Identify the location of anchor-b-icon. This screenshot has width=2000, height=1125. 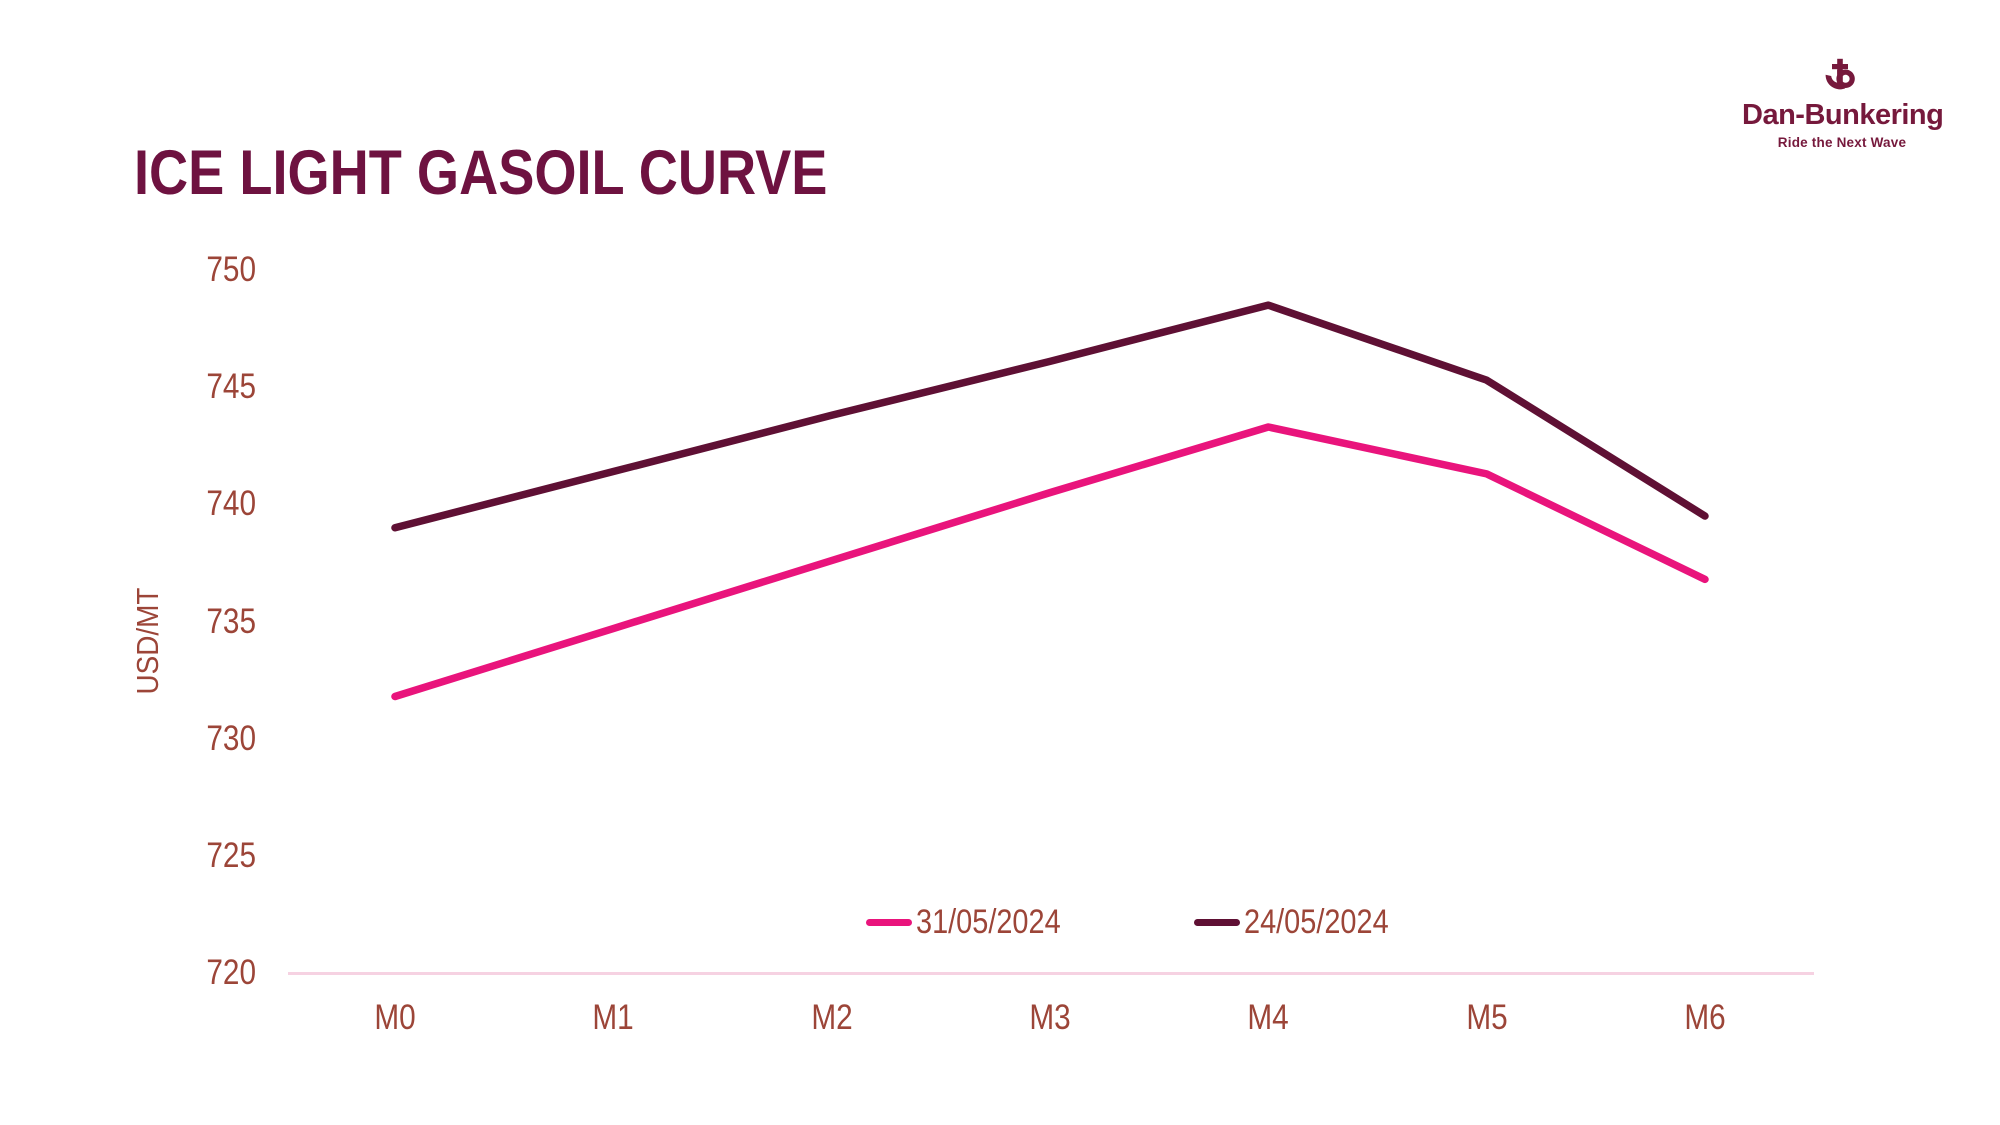
(1840, 74).